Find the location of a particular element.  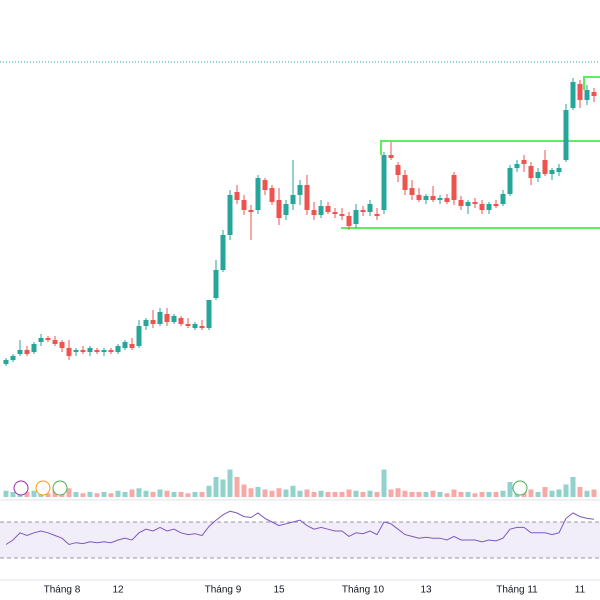

x-tick-label: 13 is located at coordinates (426, 590).